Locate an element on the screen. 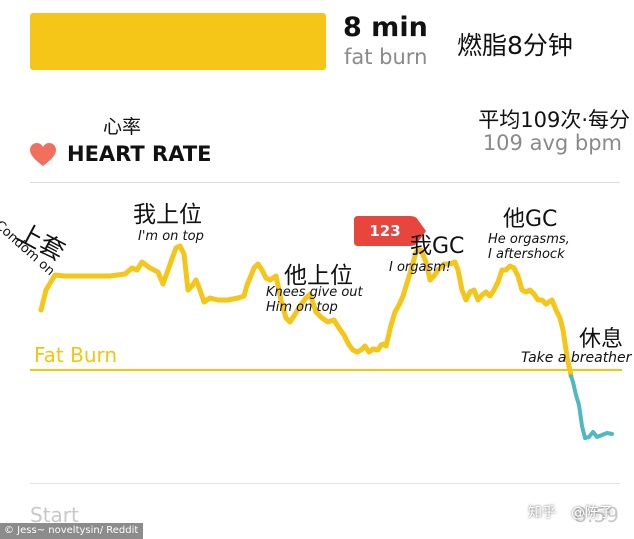 This screenshot has height=539, width=634. image-credit: © Jess~ noveltysin/ Reddit is located at coordinates (72, 531).